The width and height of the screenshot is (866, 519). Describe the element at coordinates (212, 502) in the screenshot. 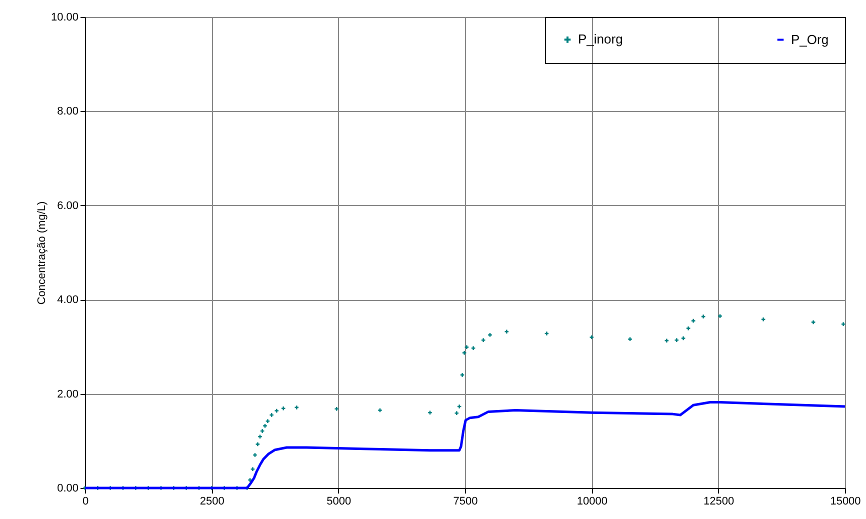

I see `x-tick-label: 2500` at that location.